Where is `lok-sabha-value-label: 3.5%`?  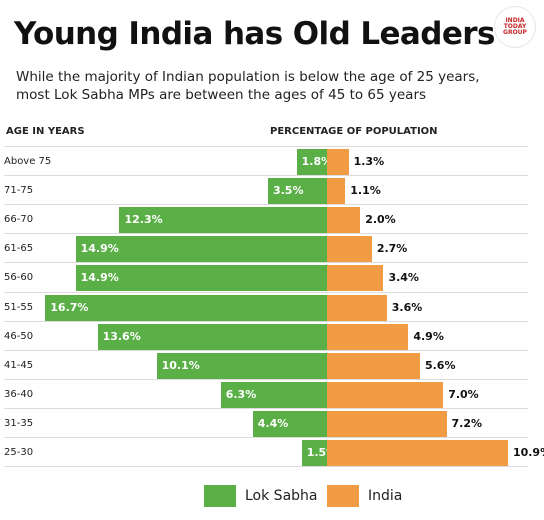 lok-sabha-value-label: 3.5% is located at coordinates (288, 191).